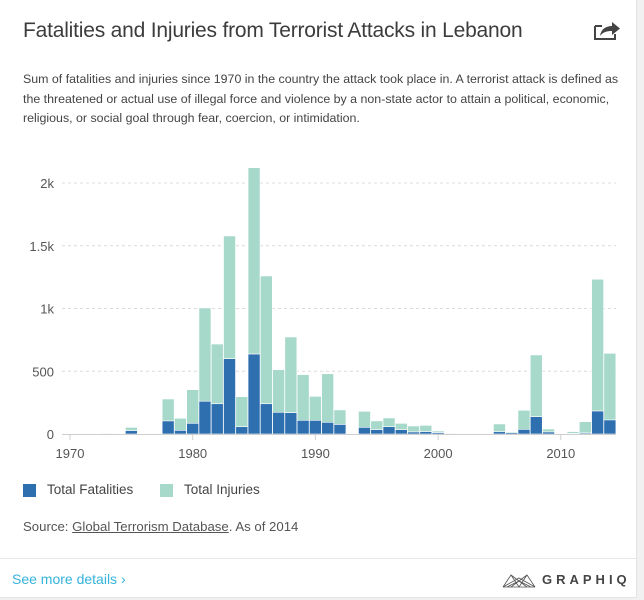  I want to click on bar-group-1975, so click(131, 431).